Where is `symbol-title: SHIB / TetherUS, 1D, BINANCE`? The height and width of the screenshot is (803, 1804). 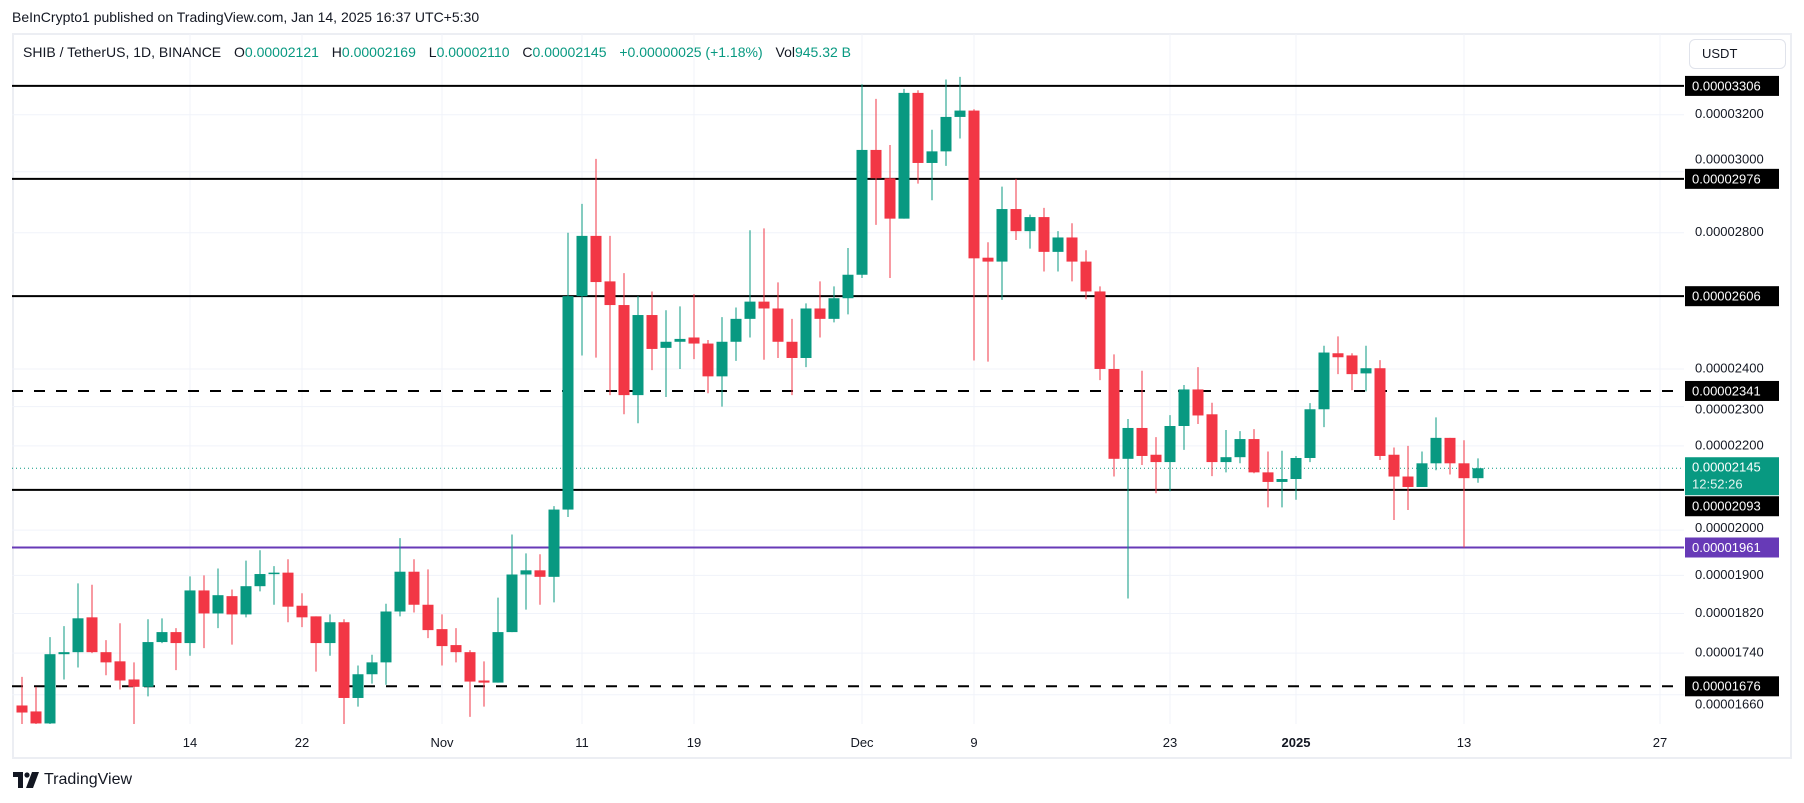
symbol-title: SHIB / TetherUS, 1D, BINANCE is located at coordinates (122, 52).